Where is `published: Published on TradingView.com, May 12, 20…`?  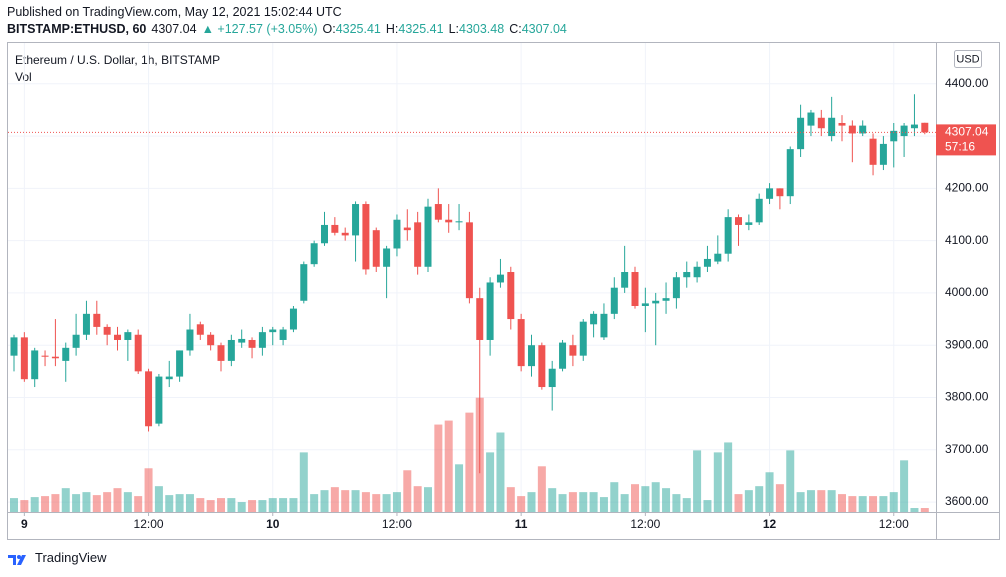
published: Published on TradingView.com, May 12, 20… is located at coordinates (174, 12).